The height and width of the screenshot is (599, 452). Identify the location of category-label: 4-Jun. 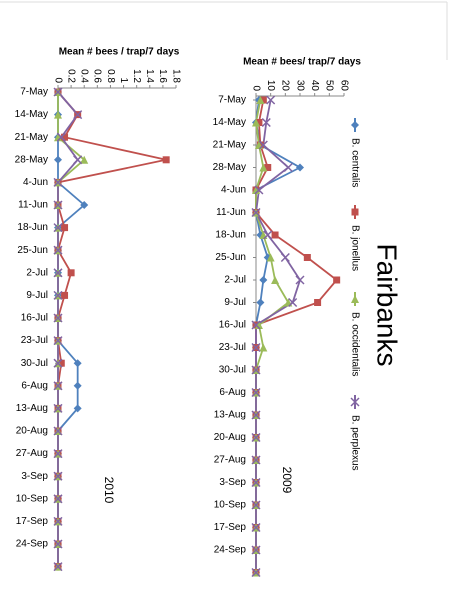
(35, 182).